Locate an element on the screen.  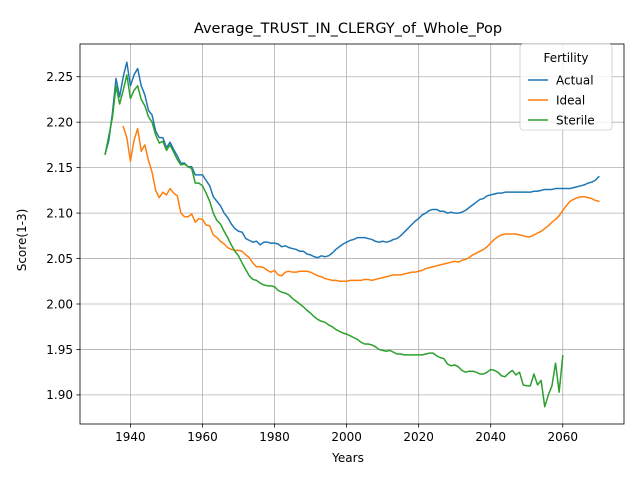
legend-label-ideal: Ideal is located at coordinates (570, 100).